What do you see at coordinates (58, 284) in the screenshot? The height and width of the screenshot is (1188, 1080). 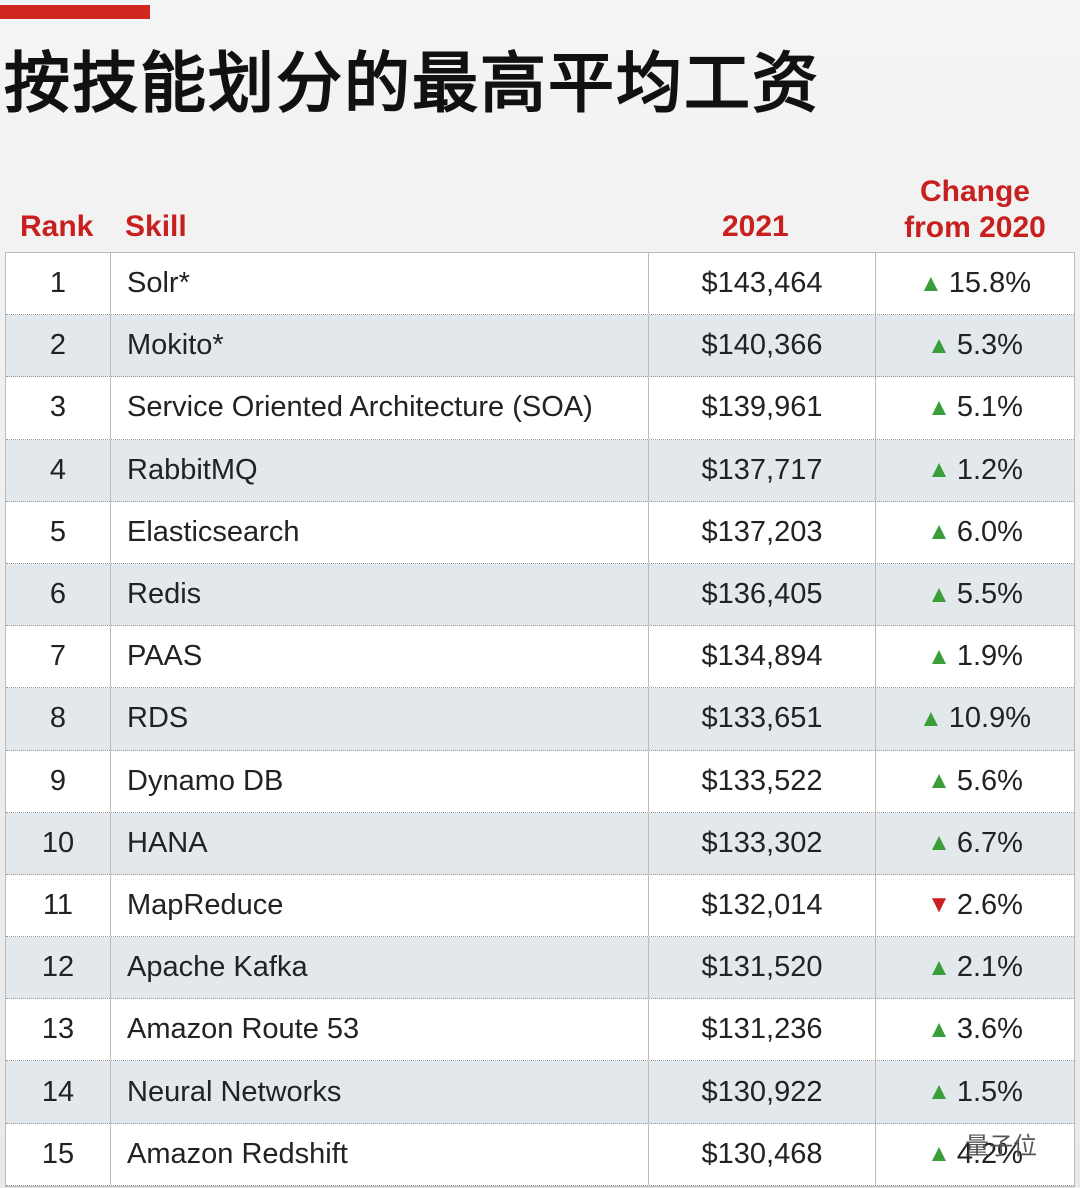 I see `rank-cell: 1` at bounding box center [58, 284].